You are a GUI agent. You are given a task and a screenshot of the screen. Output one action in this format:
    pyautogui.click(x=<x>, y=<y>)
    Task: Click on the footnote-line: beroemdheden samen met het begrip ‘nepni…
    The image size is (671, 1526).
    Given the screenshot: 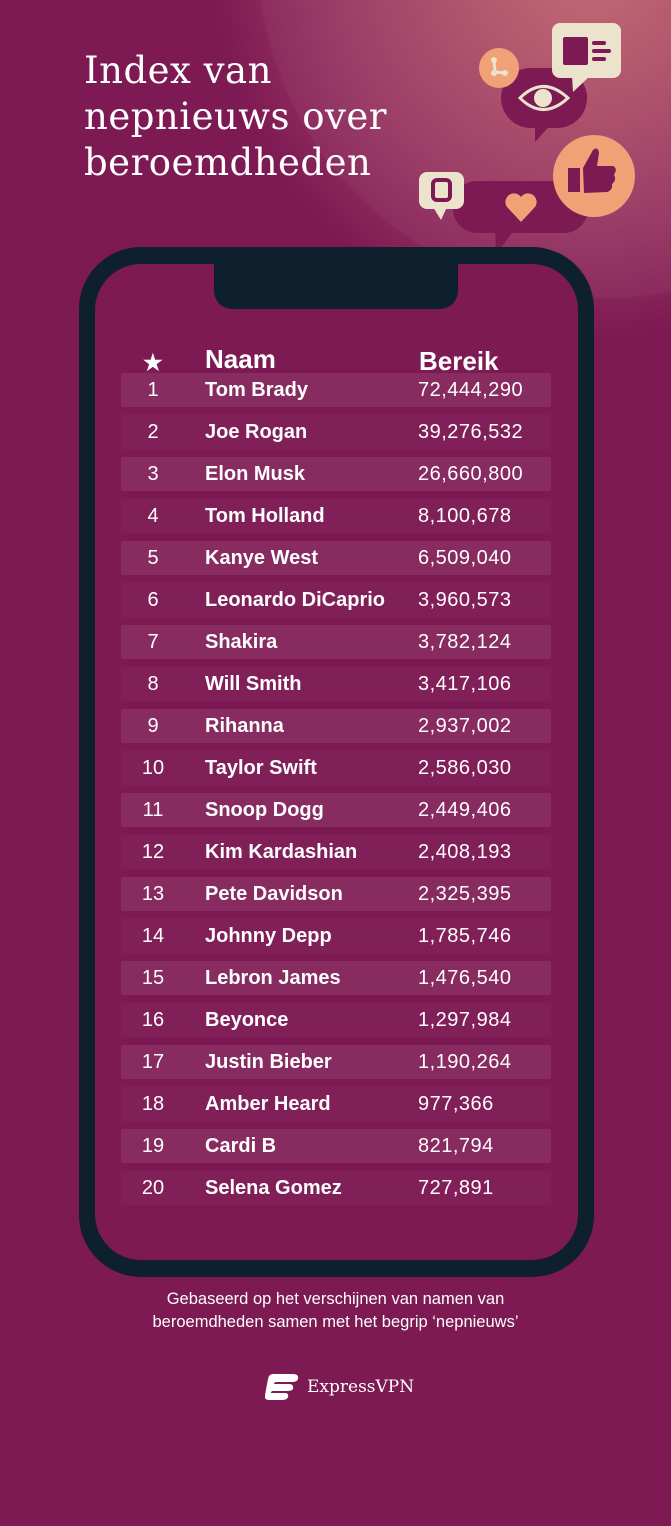 What is the action you would take?
    pyautogui.click(x=335, y=1322)
    